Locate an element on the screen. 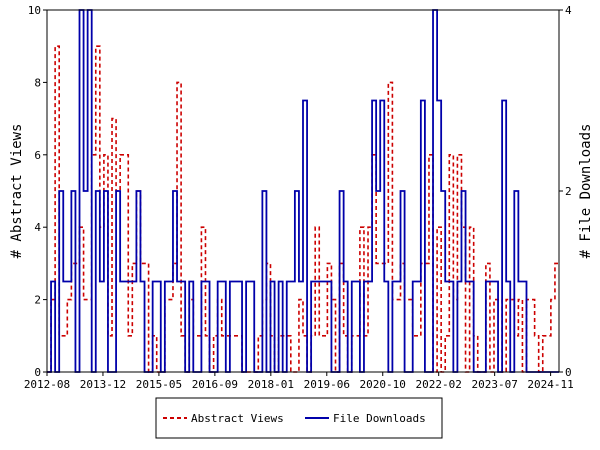 This screenshot has width=600, height=450. left-tick-label: 6 is located at coordinates (37, 155).